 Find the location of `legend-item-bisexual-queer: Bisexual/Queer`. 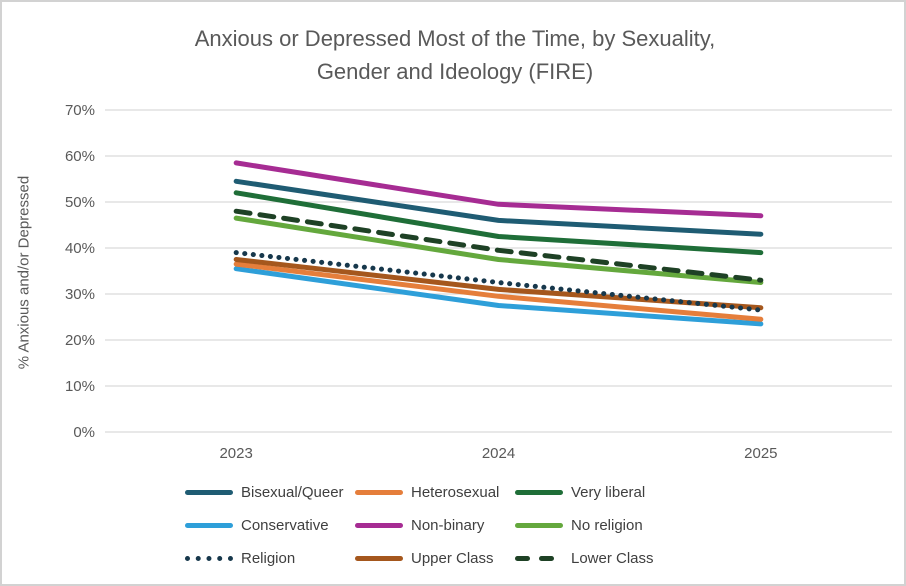

legend-item-bisexual-queer: Bisexual/Queer is located at coordinates (270, 492).